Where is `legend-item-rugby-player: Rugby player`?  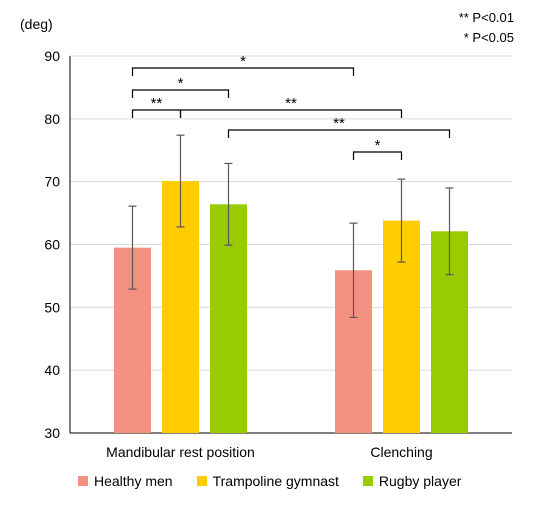 legend-item-rugby-player: Rugby player is located at coordinates (412, 481).